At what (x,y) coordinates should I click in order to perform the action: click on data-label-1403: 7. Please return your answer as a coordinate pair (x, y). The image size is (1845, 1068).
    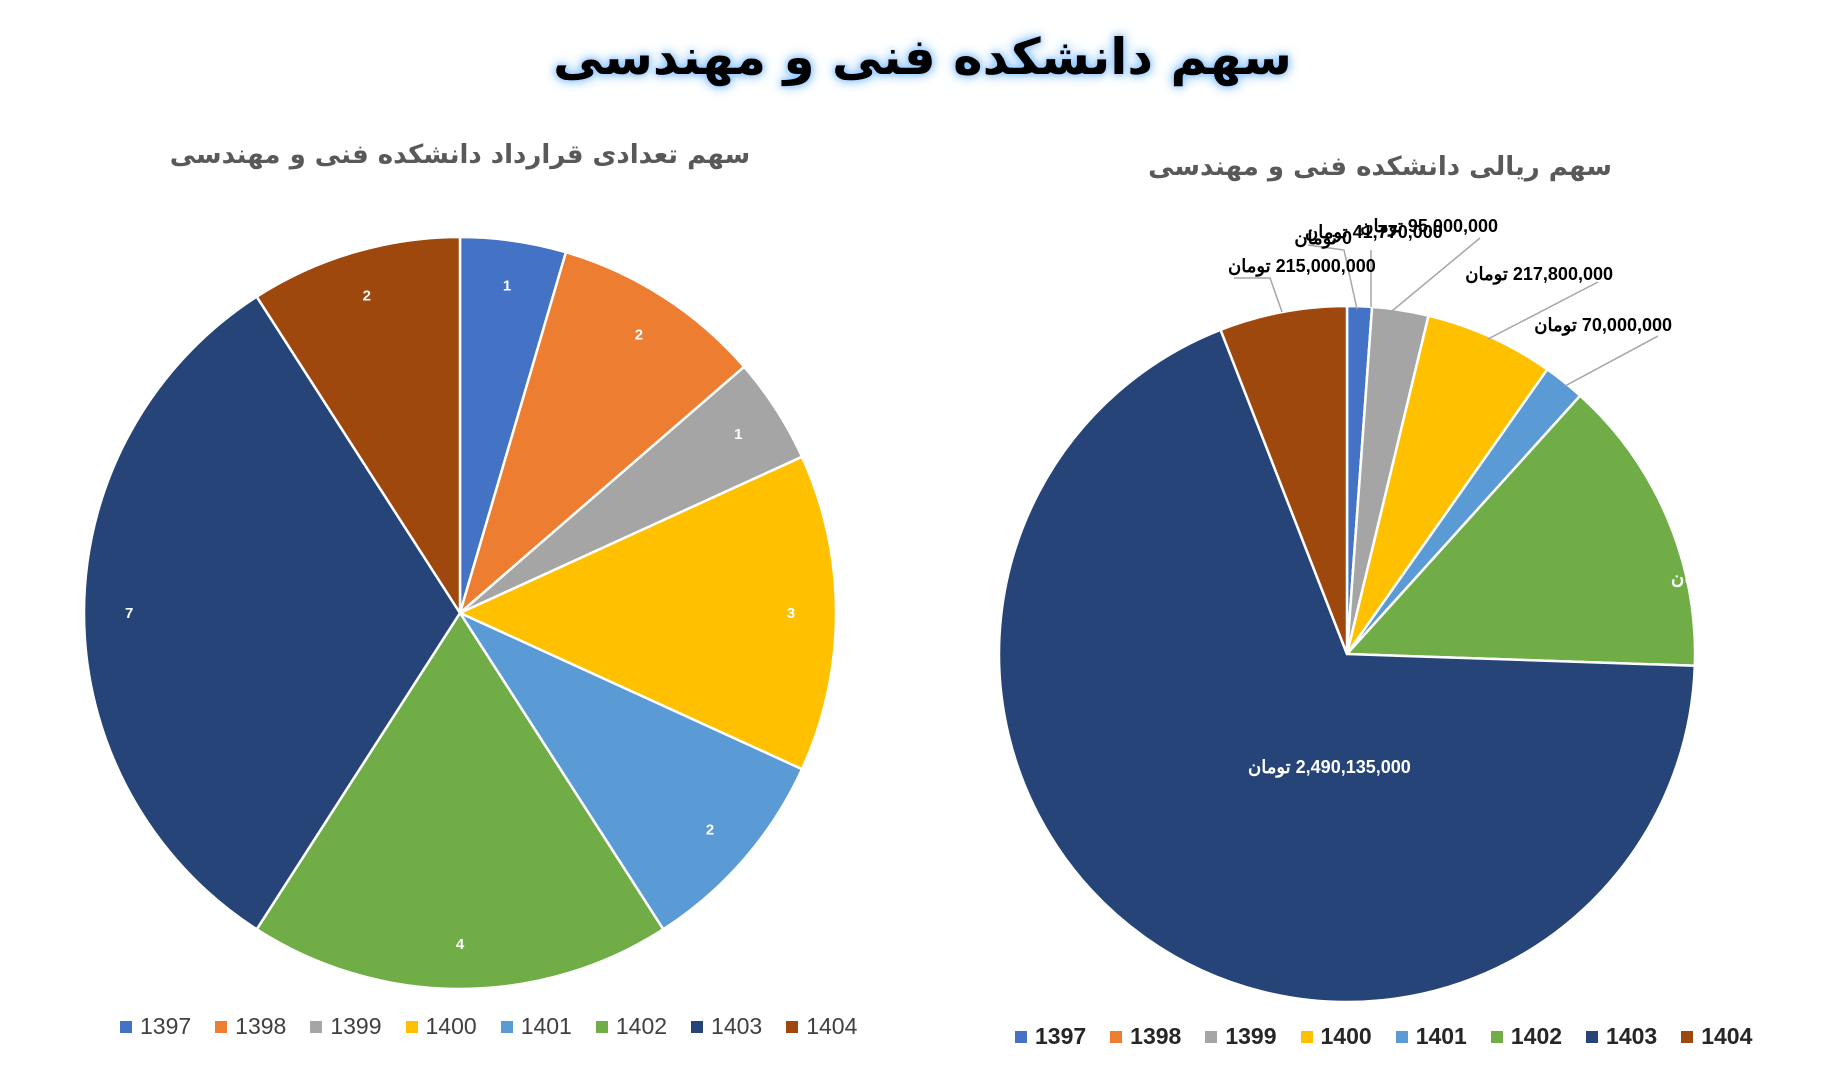
    Looking at the image, I should click on (129, 613).